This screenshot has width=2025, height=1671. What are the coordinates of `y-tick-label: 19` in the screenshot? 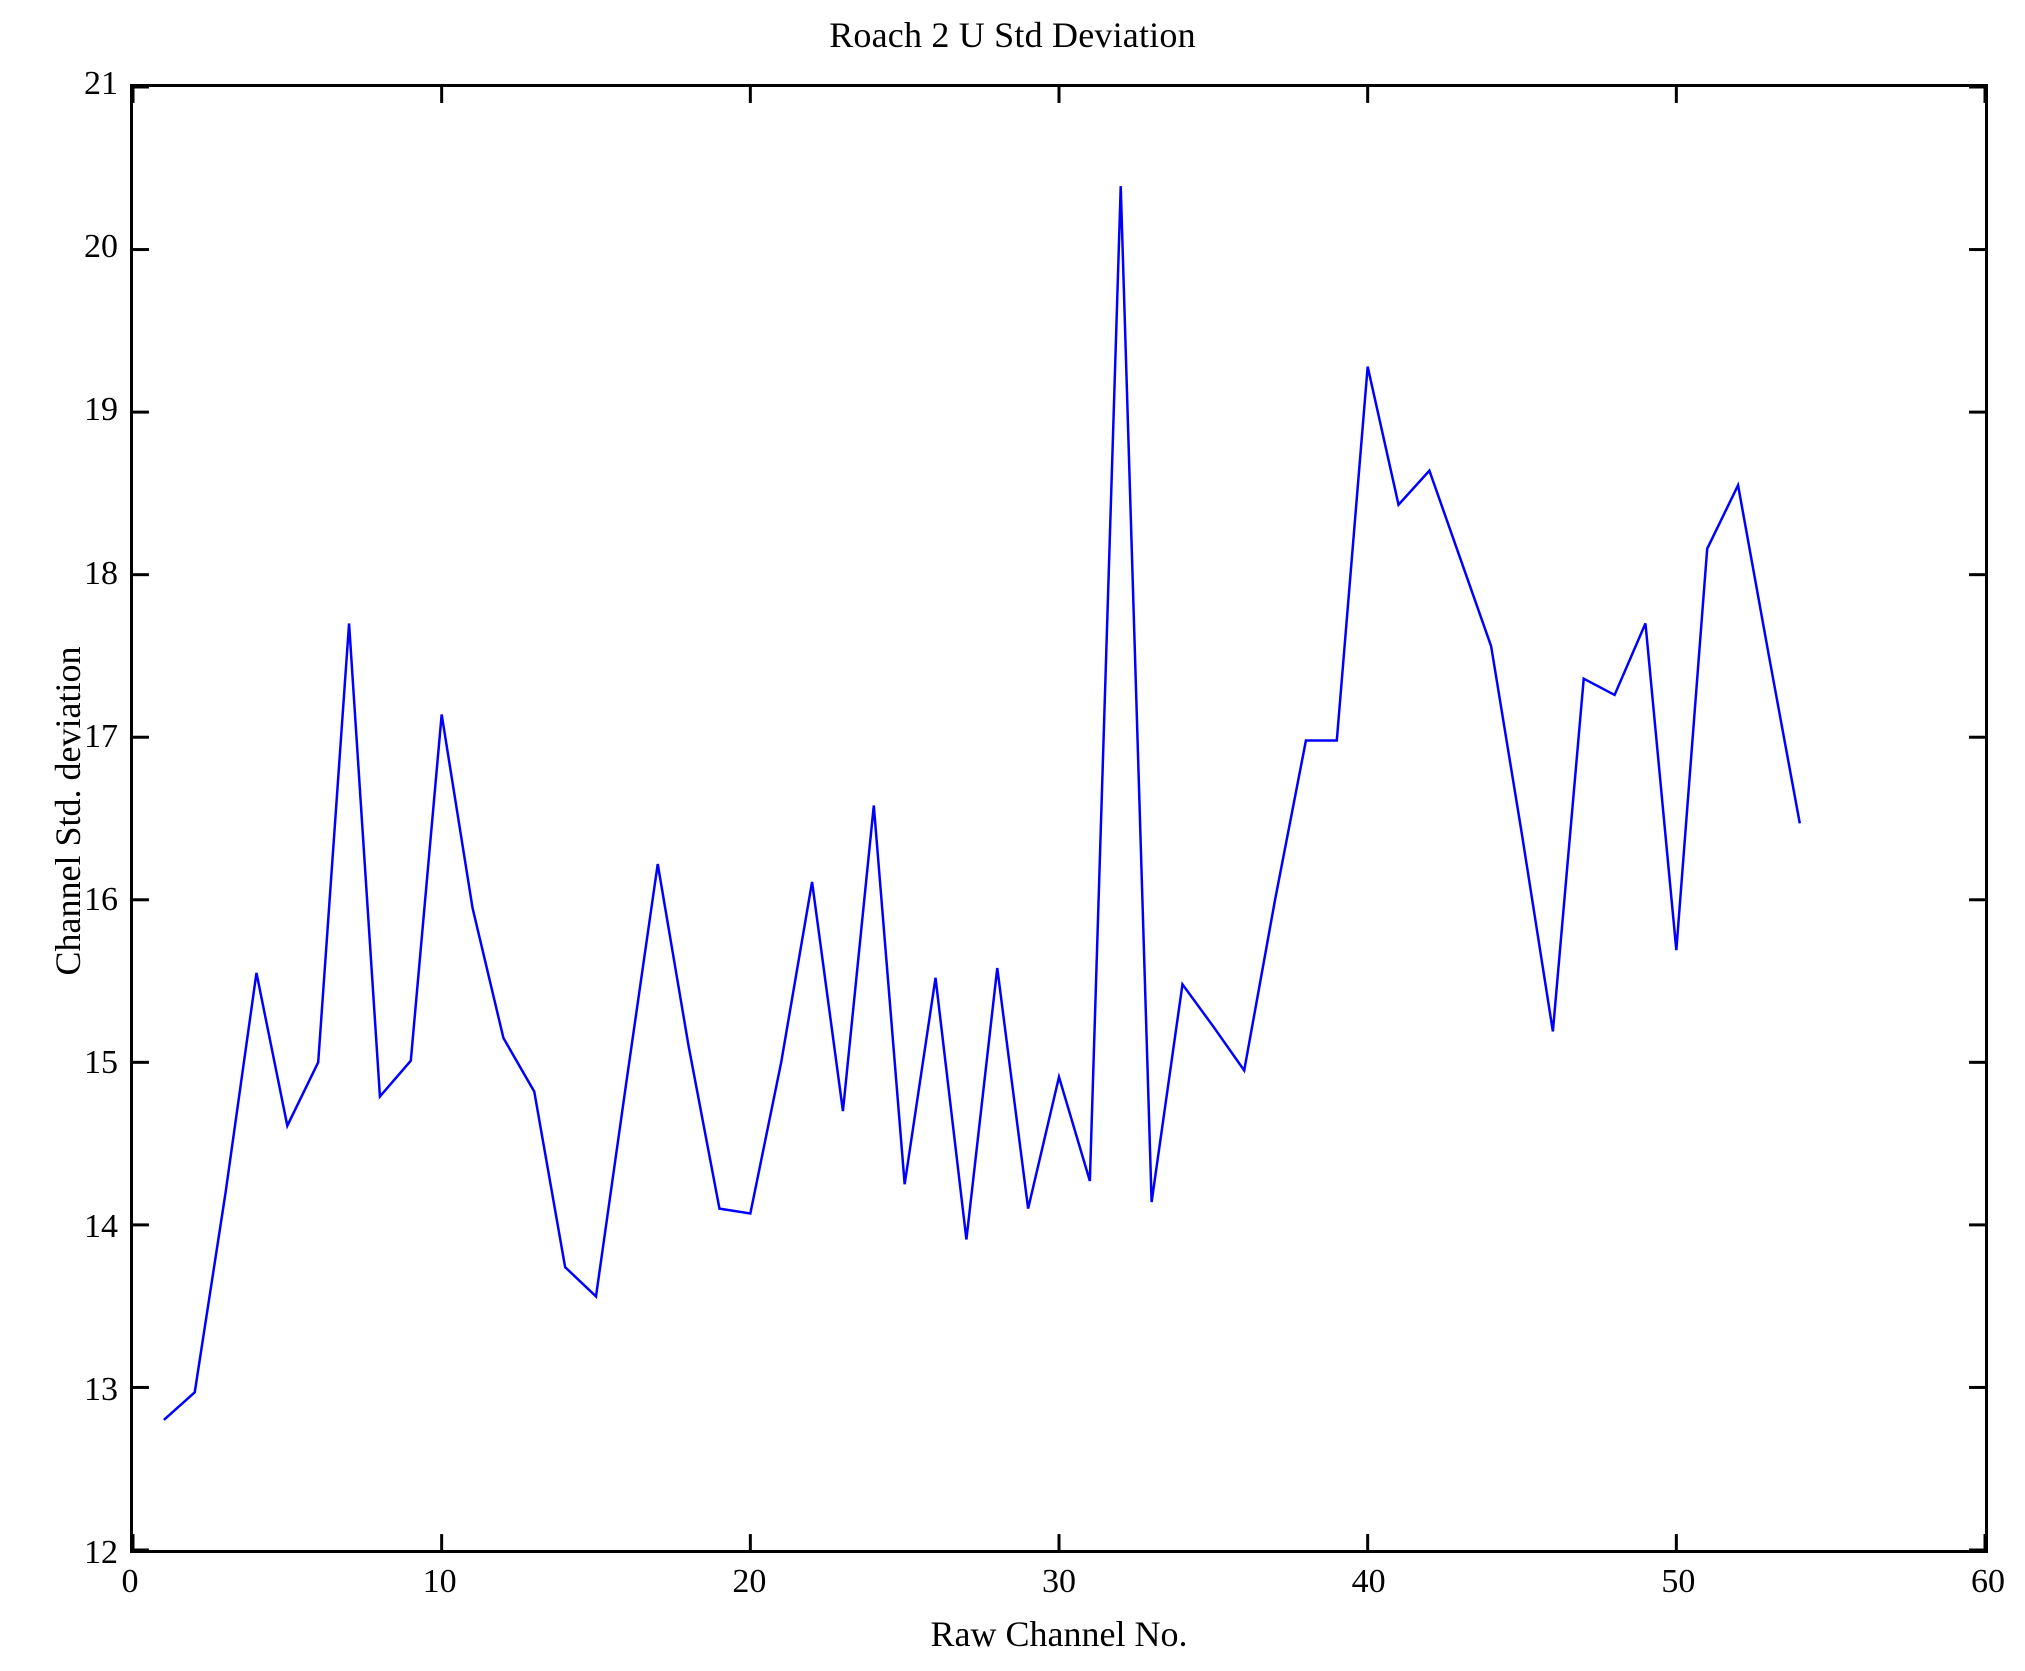 It's located at (101, 410).